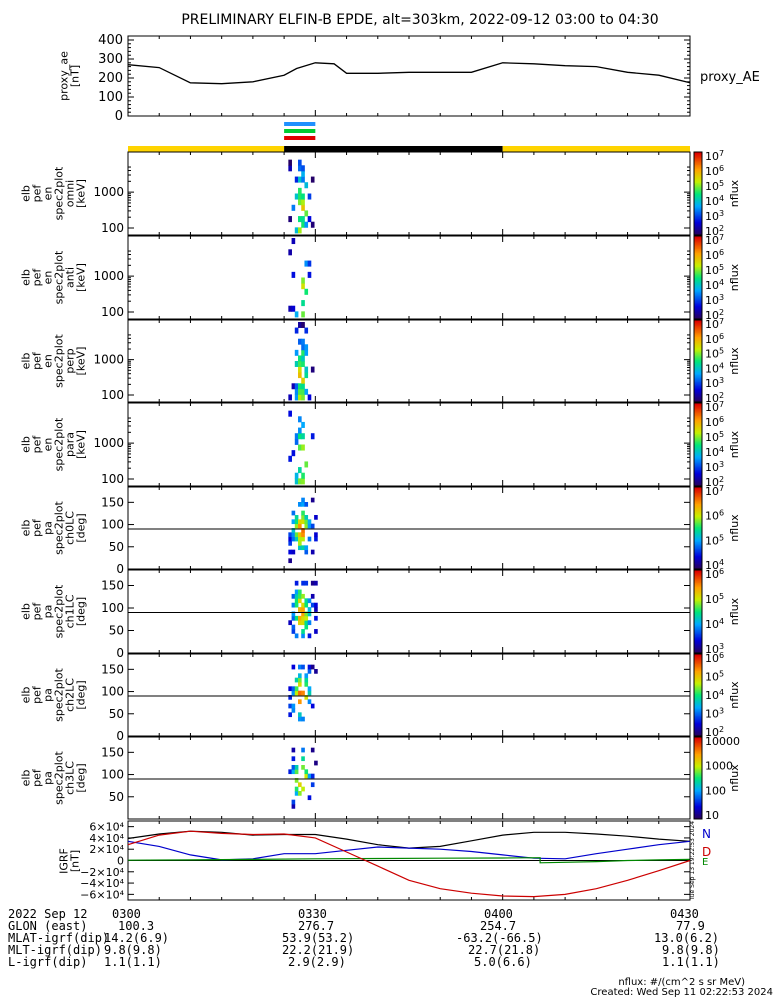 Image resolution: width=775 pixels, height=1000 pixels. What do you see at coordinates (296, 314) in the screenshot?
I see `panel-anti-pixel` at bounding box center [296, 314].